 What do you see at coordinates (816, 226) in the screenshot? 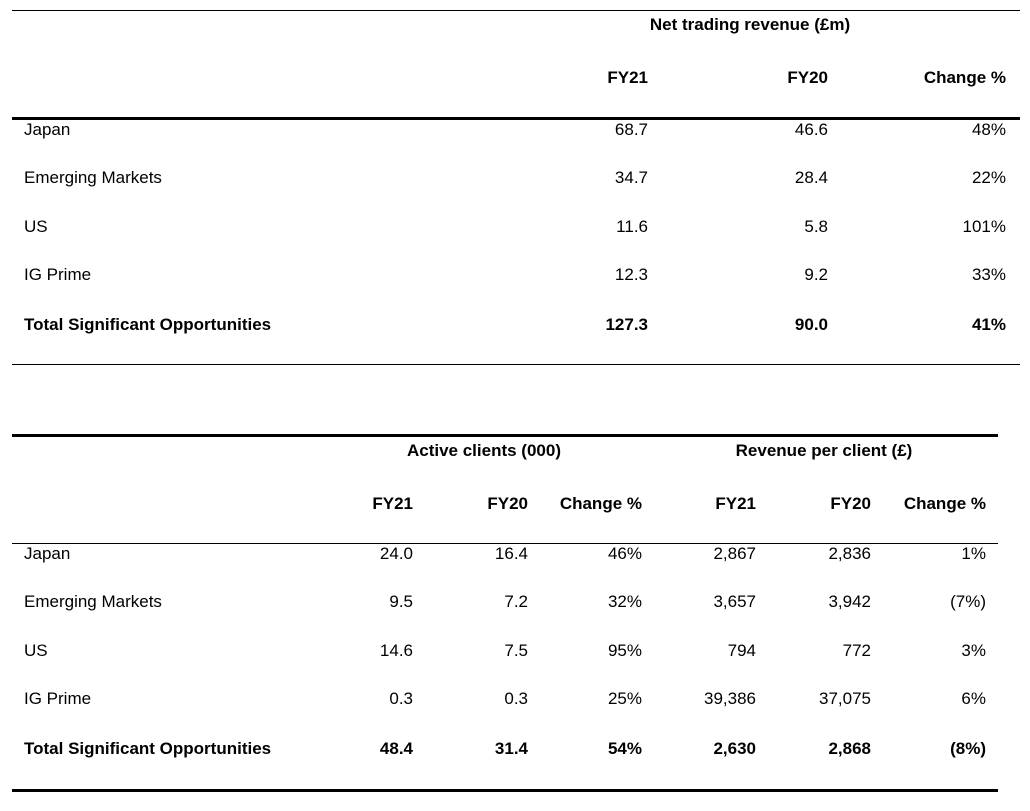
I see `row-fy20-value: 5.8` at bounding box center [816, 226].